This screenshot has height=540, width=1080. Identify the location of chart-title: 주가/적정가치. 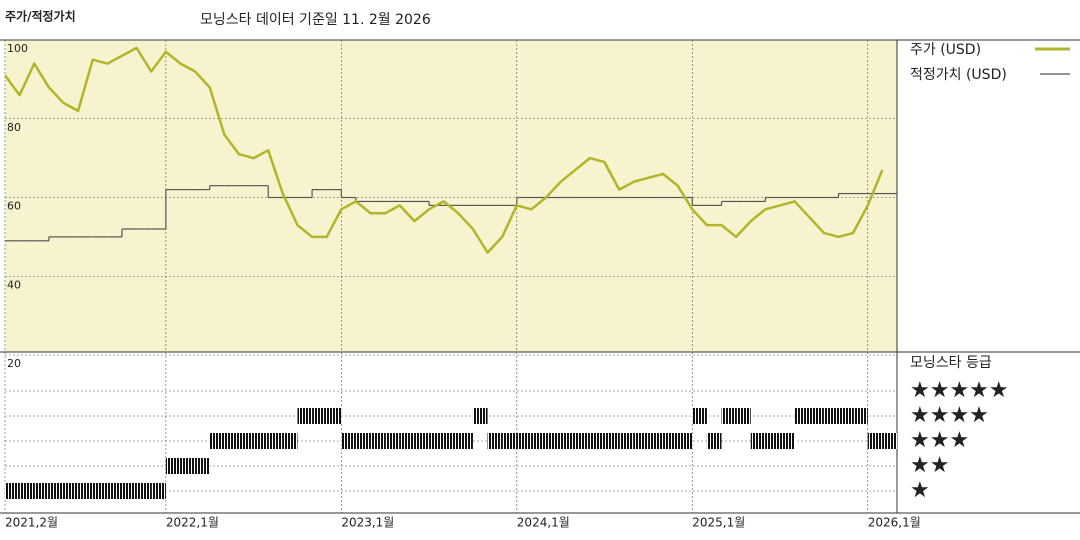
(40, 16).